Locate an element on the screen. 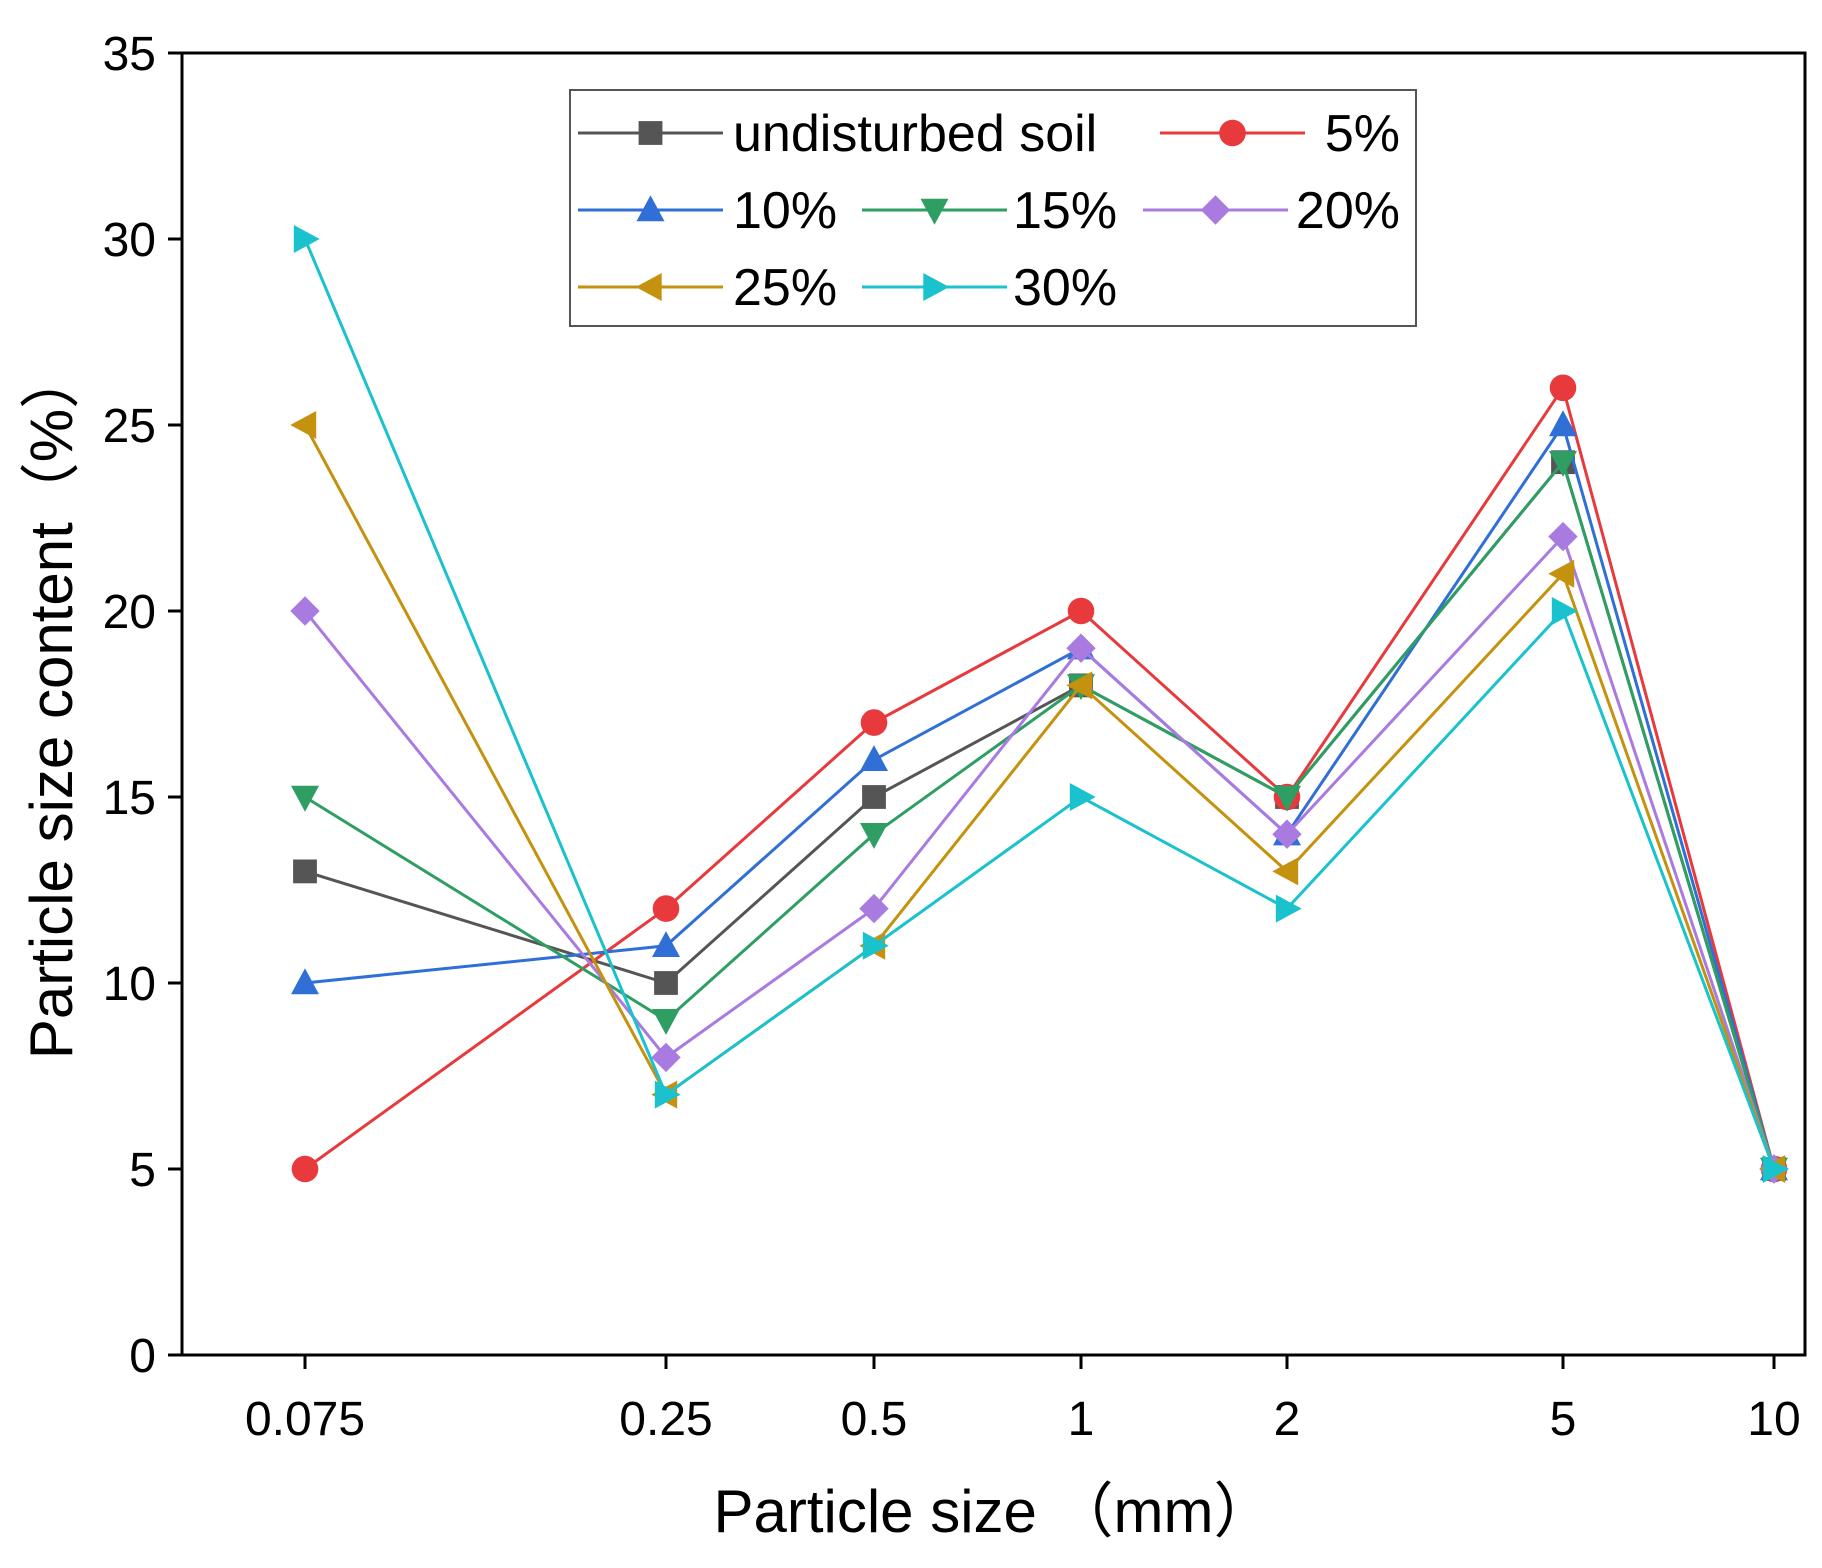 This screenshot has width=1822, height=1568. y-tick-label: 35 is located at coordinates (129, 54).